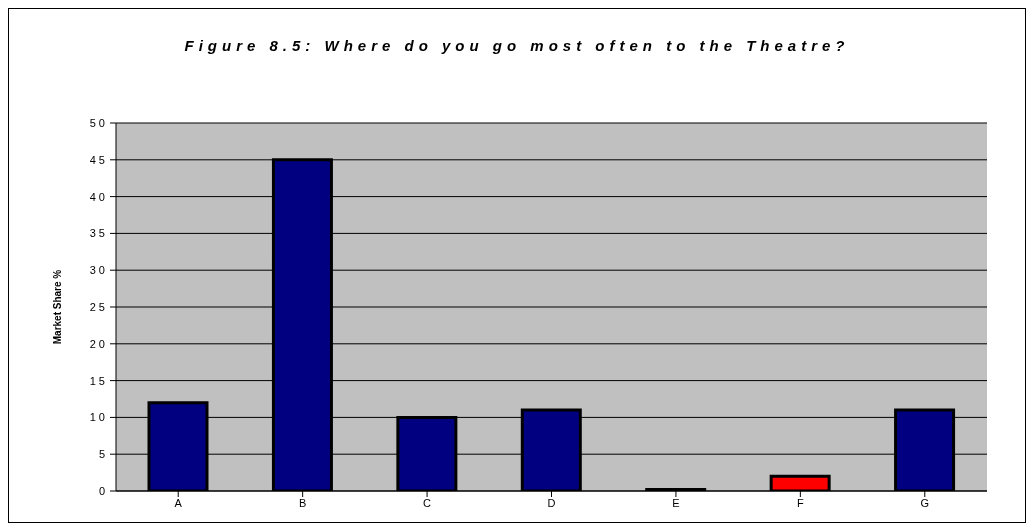 This screenshot has height=531, width=1034. What do you see at coordinates (98, 306) in the screenshot?
I see `y-tick-label: 25` at bounding box center [98, 306].